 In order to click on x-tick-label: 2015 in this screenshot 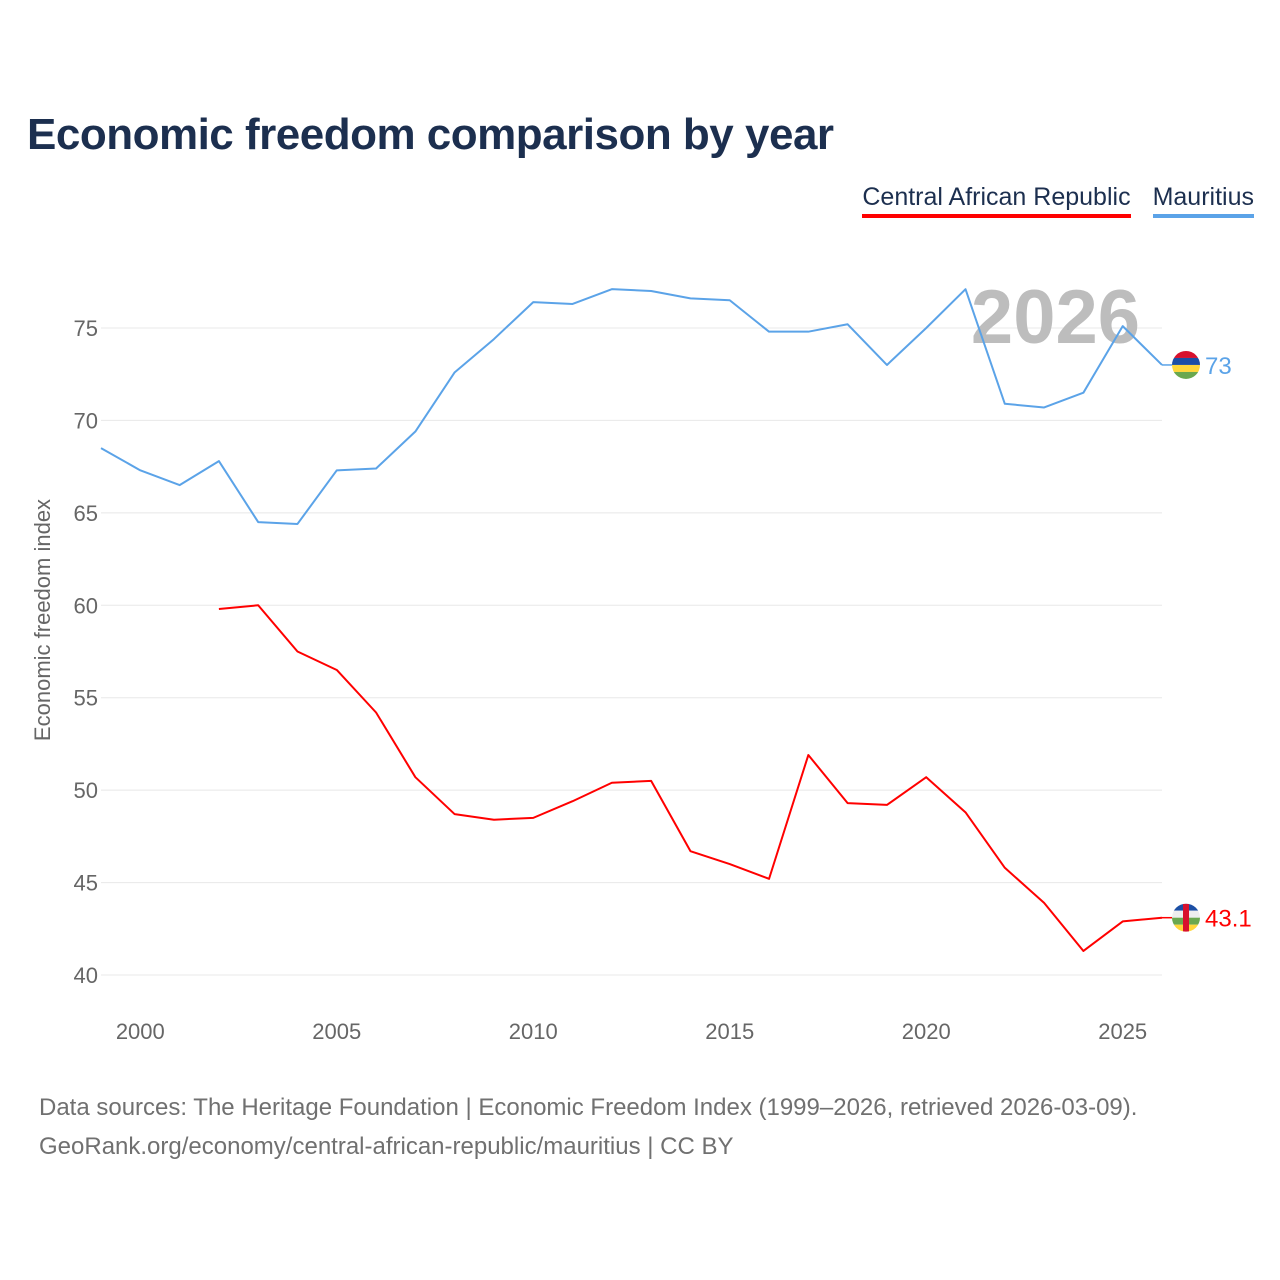, I will do `click(729, 1031)`.